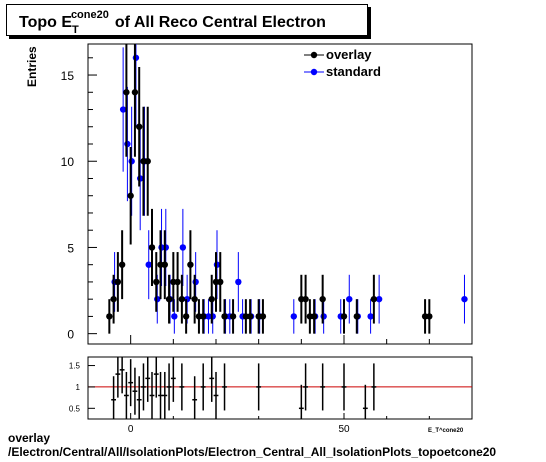 Image resolution: width=546 pixels, height=462 pixels. Describe the element at coordinates (314, 55) in the screenshot. I see `legend-overlay-marker` at that location.